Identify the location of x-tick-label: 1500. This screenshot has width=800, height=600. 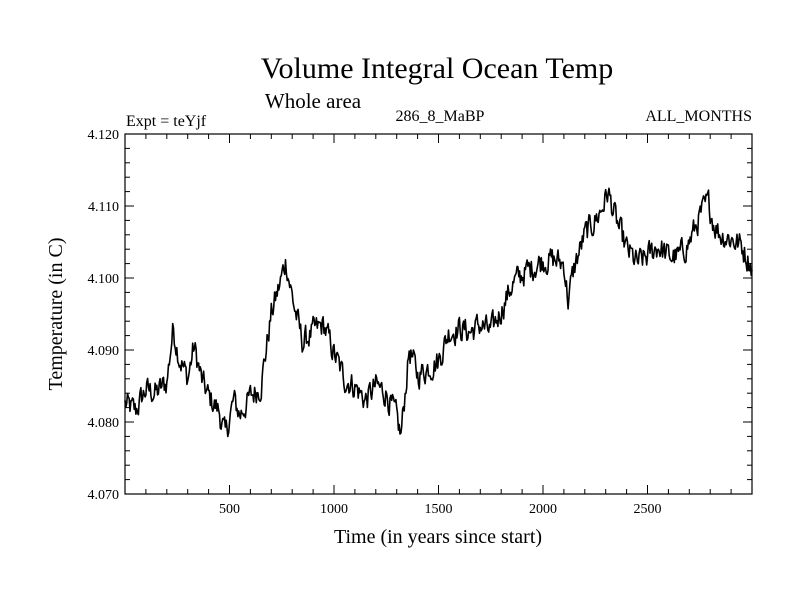
(439, 509).